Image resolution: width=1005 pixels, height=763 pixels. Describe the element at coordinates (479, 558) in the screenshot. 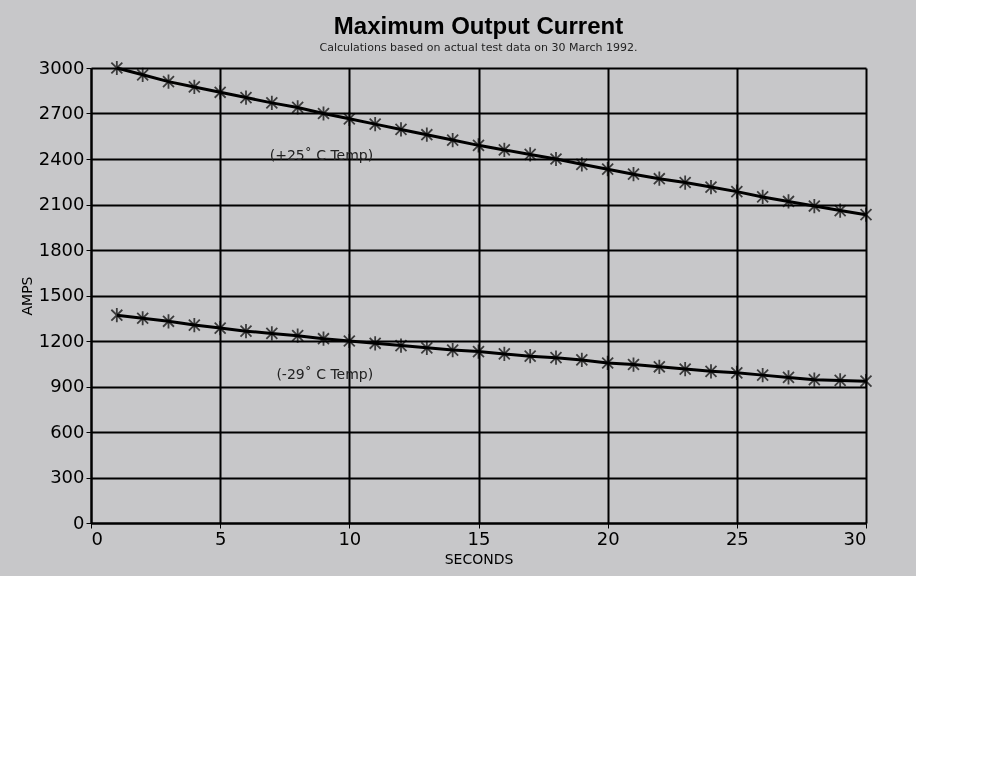

I see `x-axis-title: SECONDS` at that location.